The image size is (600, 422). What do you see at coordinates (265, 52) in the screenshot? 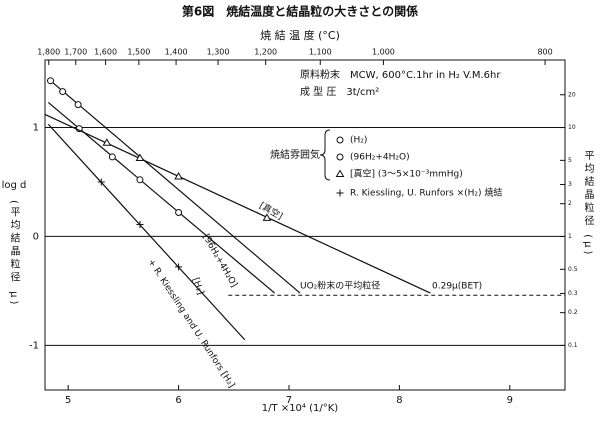
I see `x2-tick-label: 1,200` at bounding box center [265, 52].